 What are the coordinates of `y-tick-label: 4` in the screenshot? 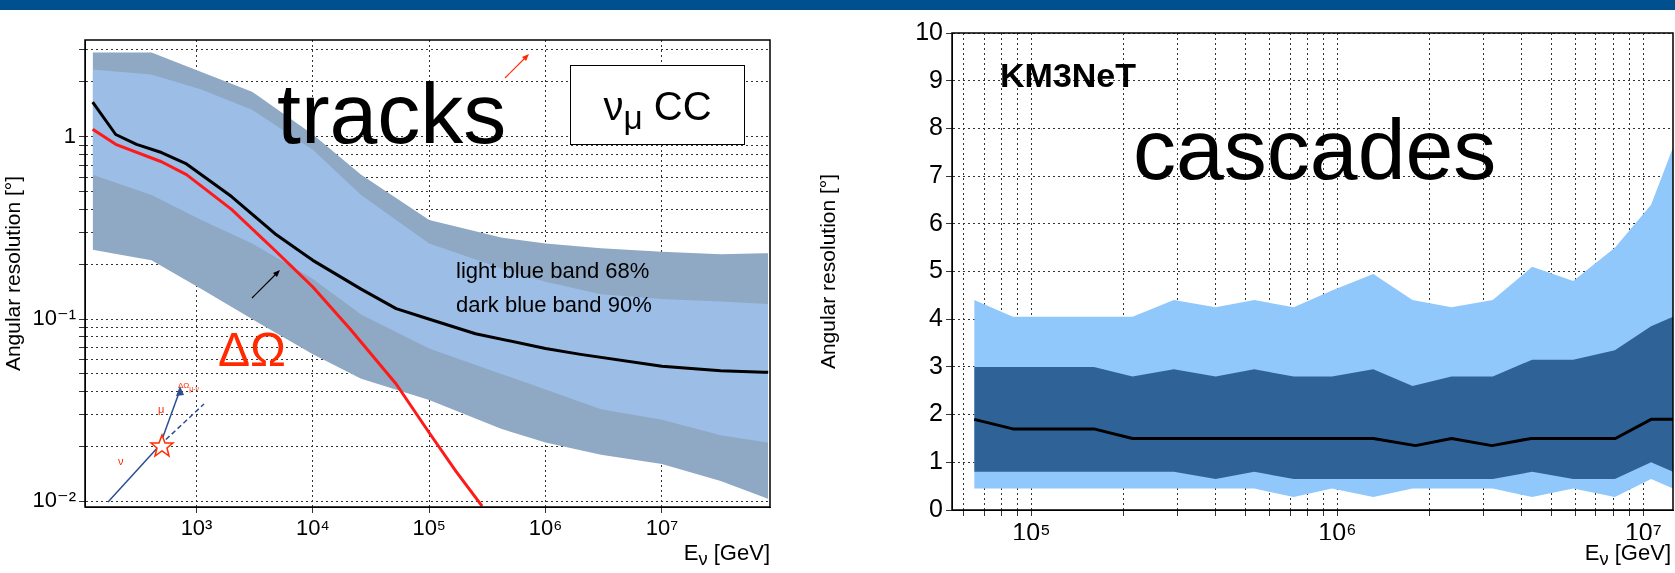 It's located at (936, 317).